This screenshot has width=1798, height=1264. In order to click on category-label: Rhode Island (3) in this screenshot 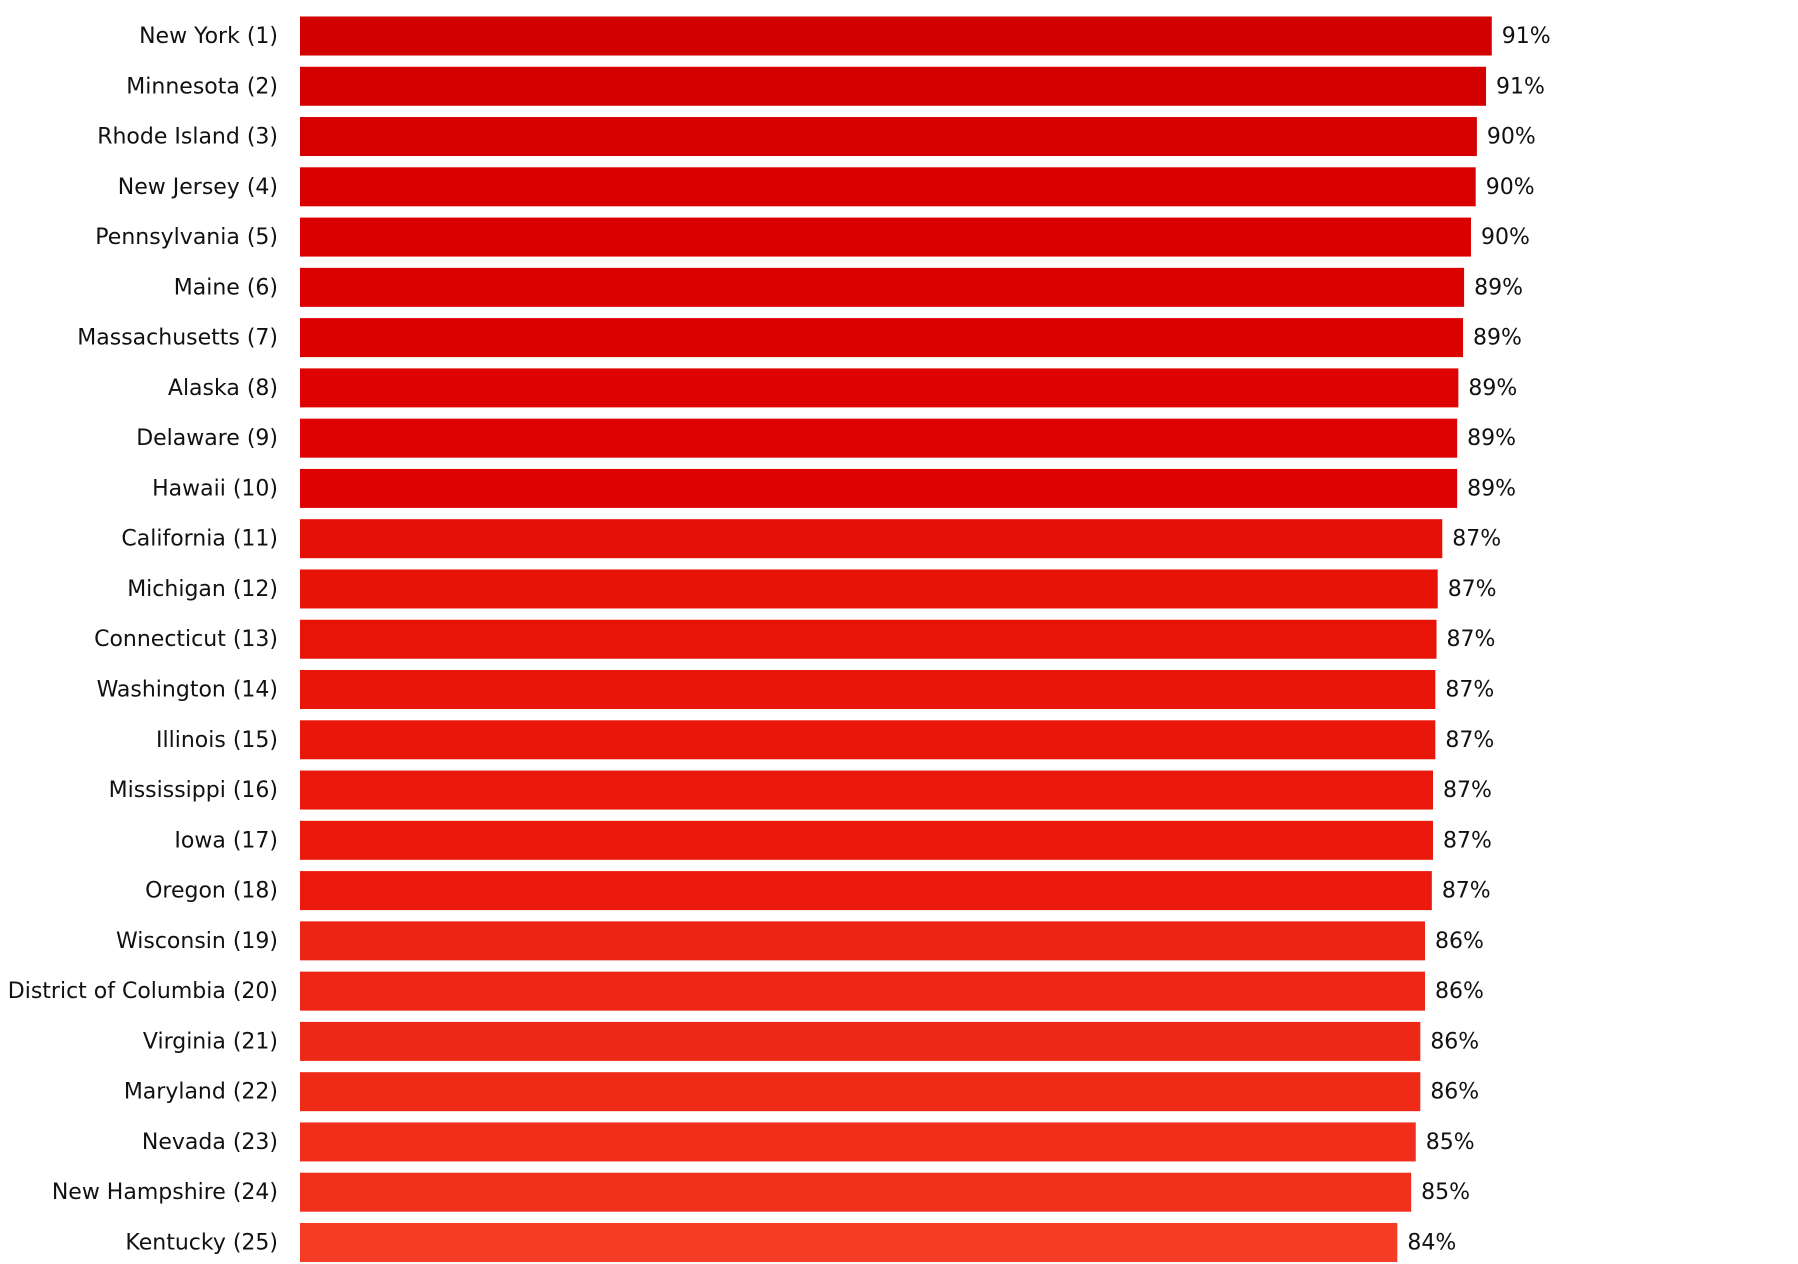, I will do `click(187, 137)`.